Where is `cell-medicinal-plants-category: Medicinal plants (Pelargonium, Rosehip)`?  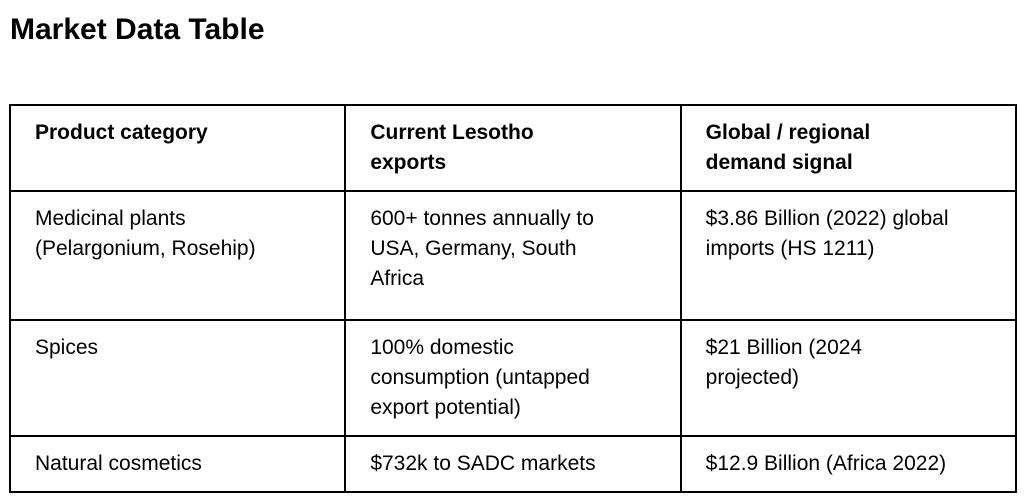
cell-medicinal-plants-category: Medicinal plants (Pelargonium, Rosehip) is located at coordinates (177, 255).